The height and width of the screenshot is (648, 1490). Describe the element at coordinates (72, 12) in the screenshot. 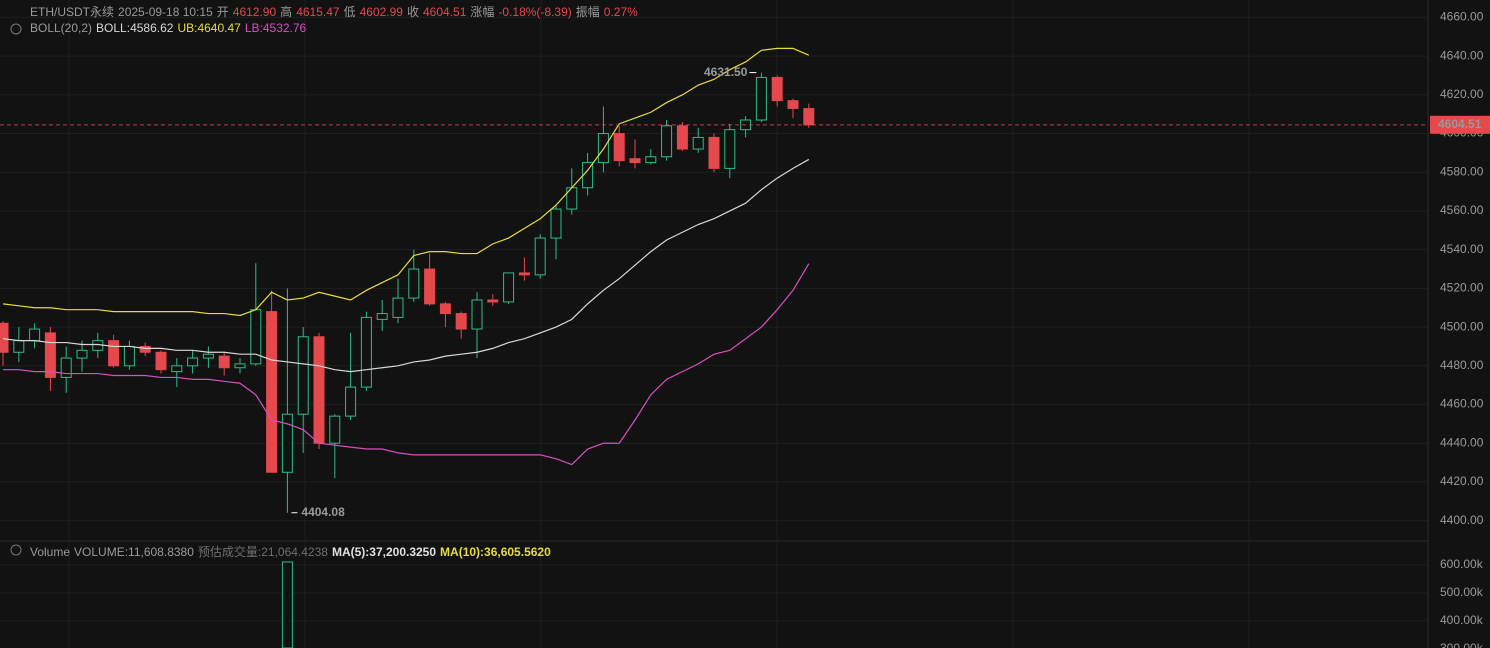

I see `symbol: ETH/USDT永续` at that location.